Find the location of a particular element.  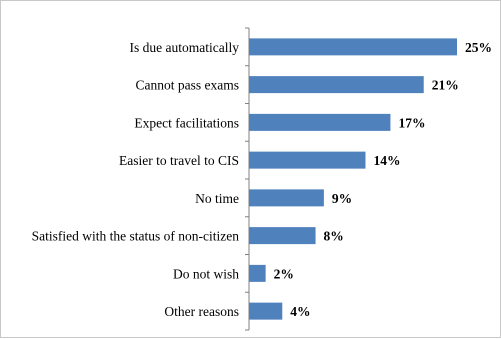

category-label: Satisfied with the status of non-citizen is located at coordinates (136, 236).